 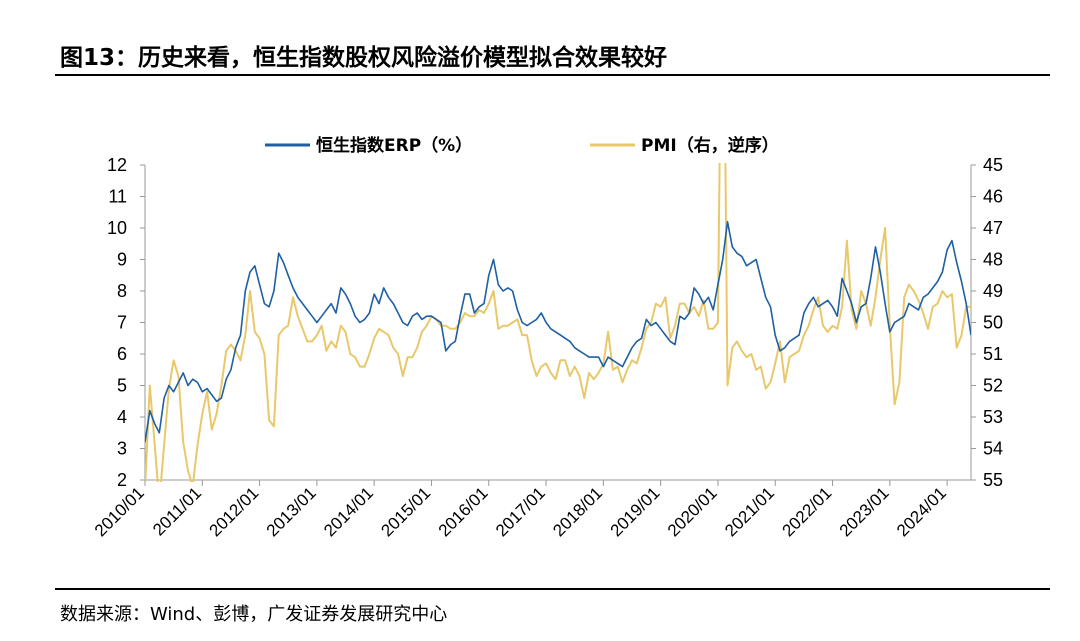 I want to click on y-left-tick-label: 6, so click(x=122, y=354).